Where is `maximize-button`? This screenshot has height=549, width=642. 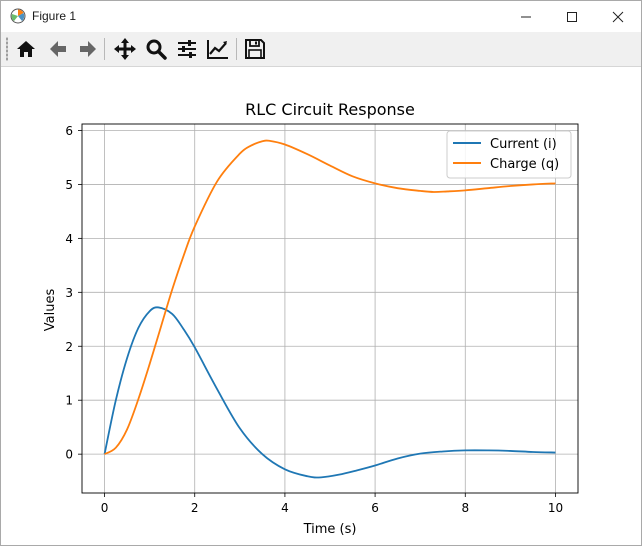
maximize-button is located at coordinates (572, 16).